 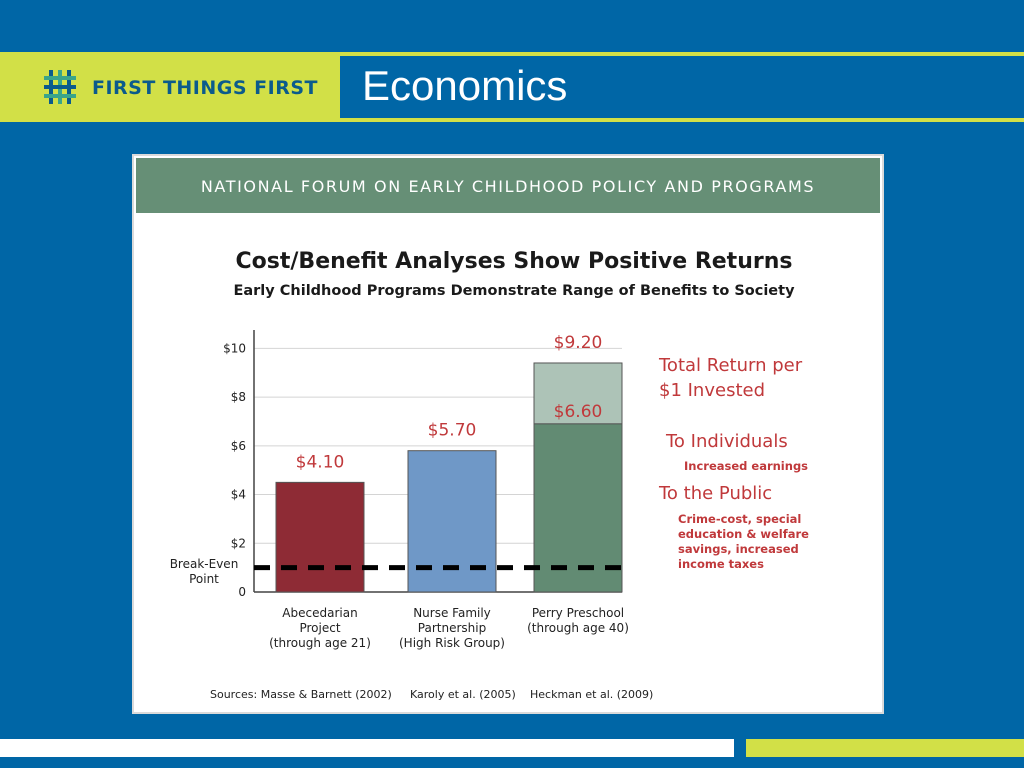 I want to click on x-category-label: (through age 40), so click(x=578, y=628).